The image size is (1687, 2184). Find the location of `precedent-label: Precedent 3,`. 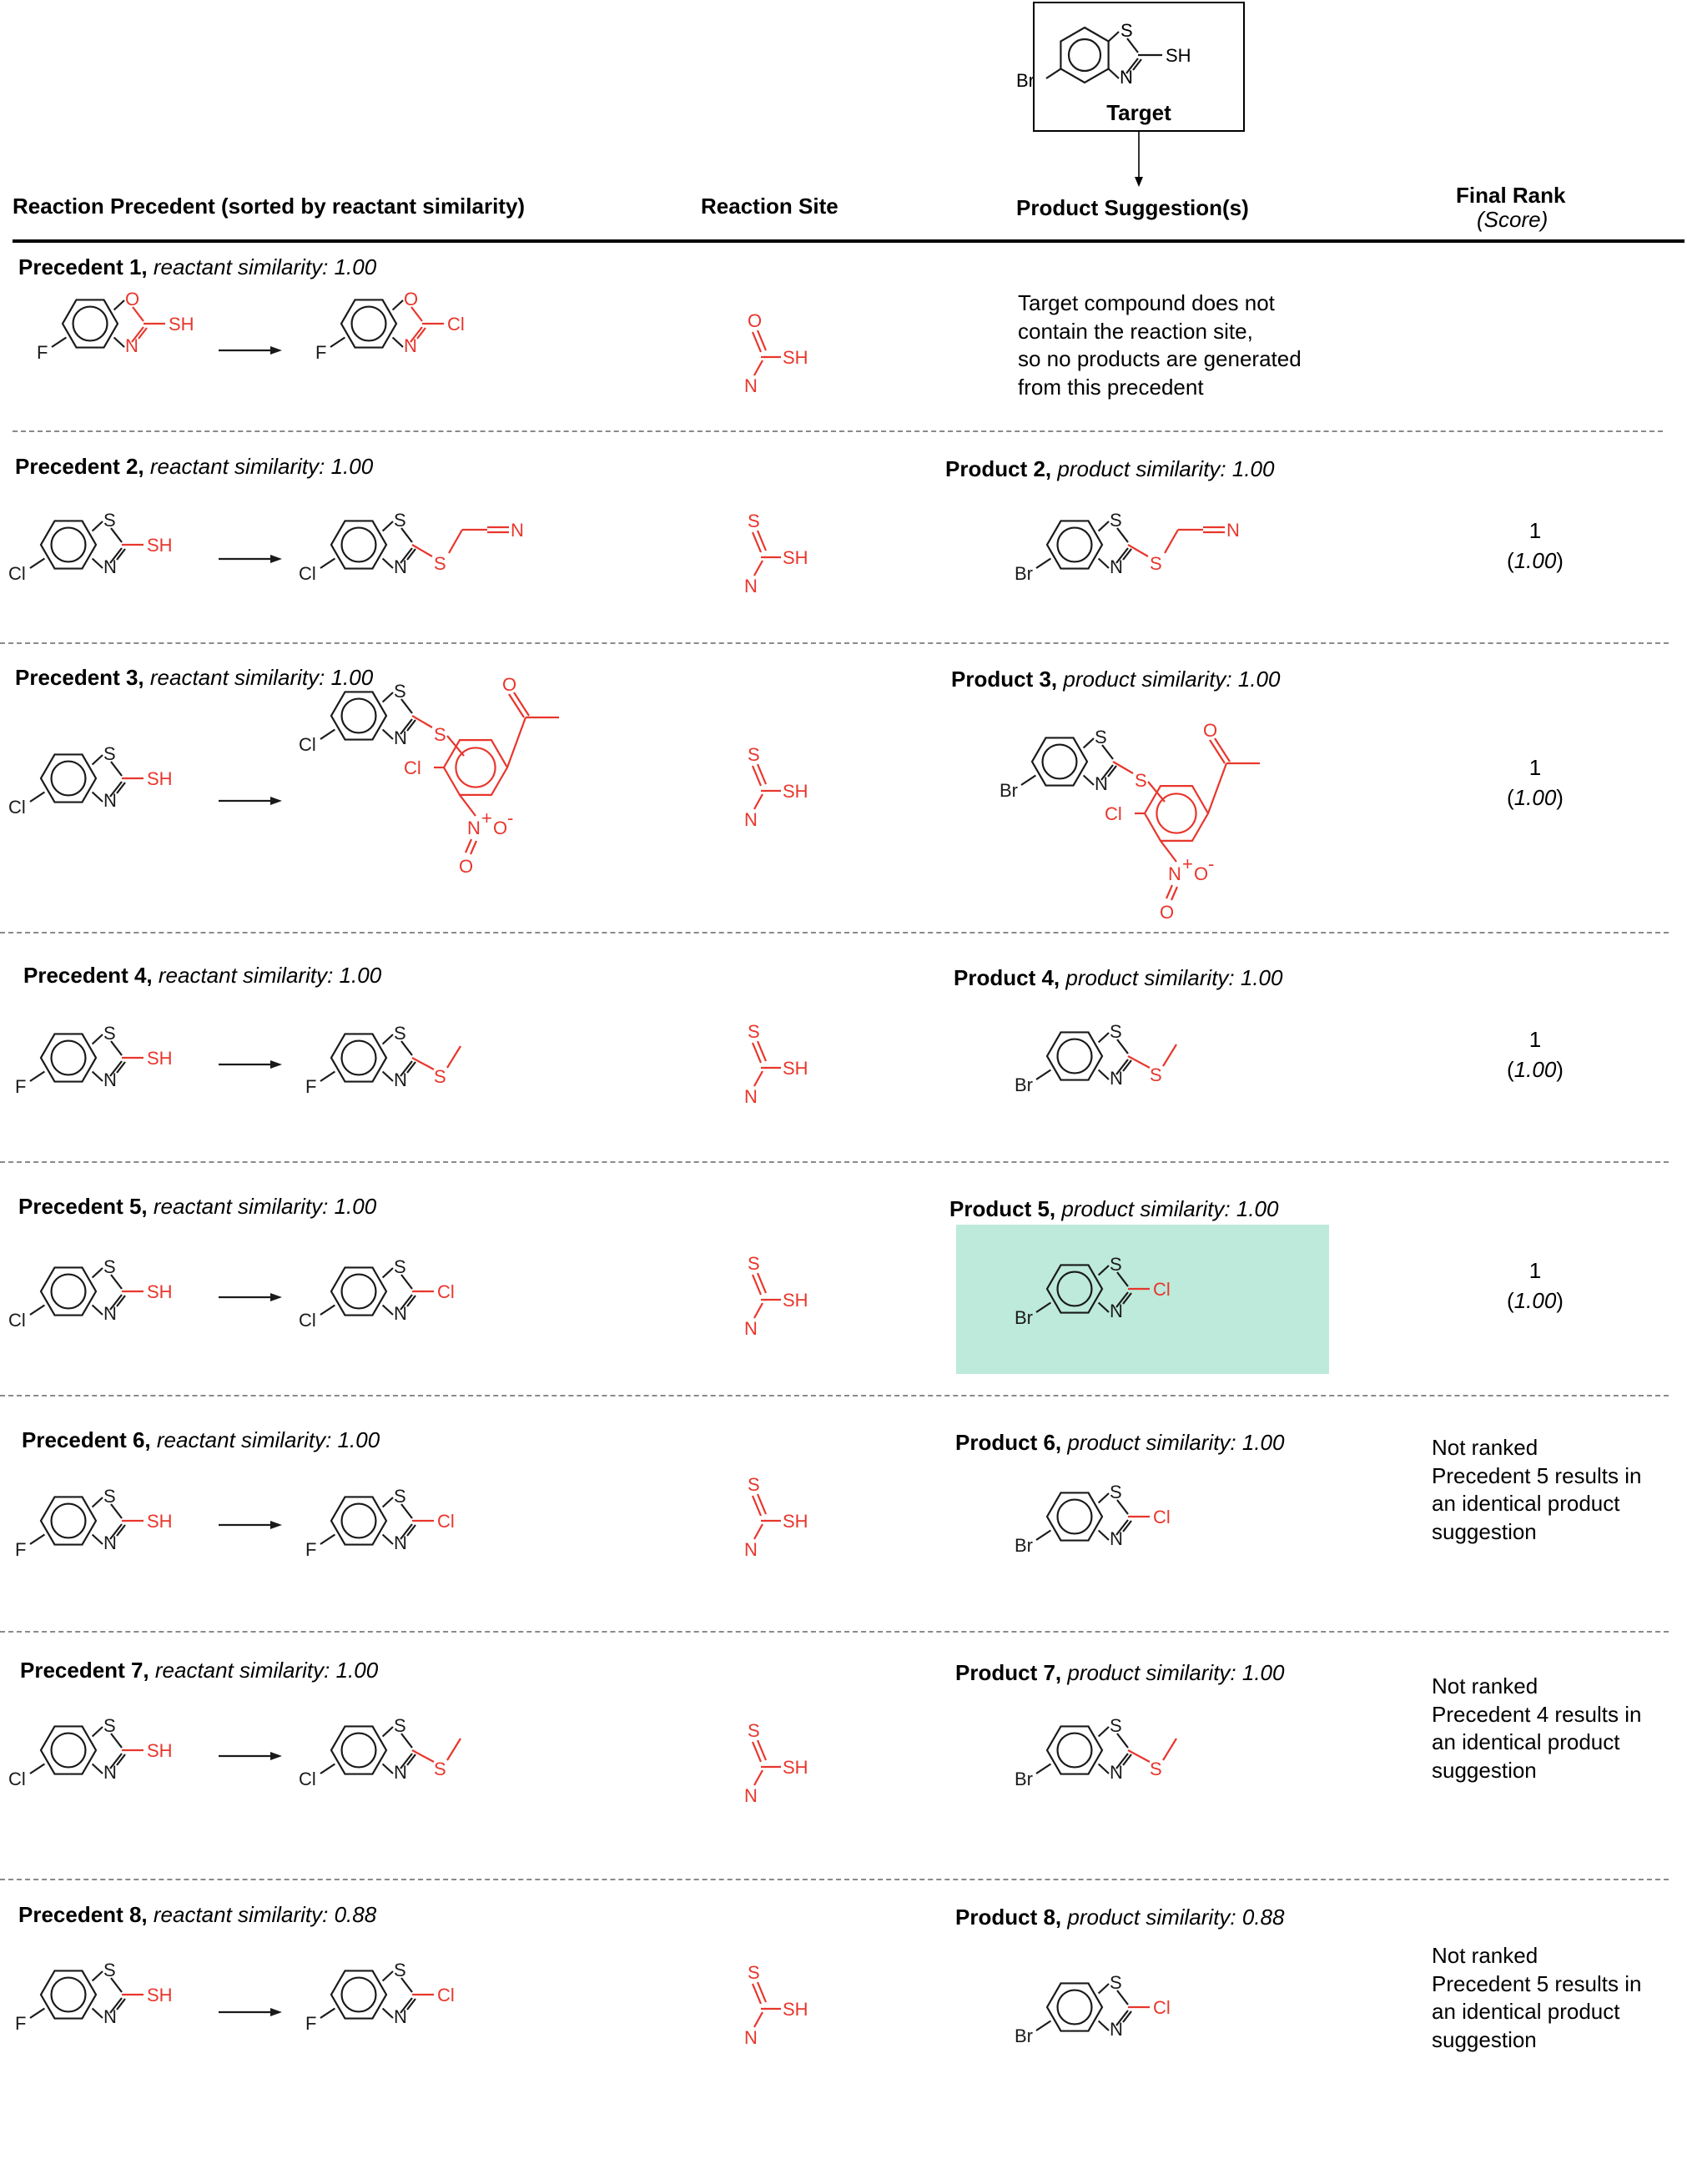

precedent-label: Precedent 3, is located at coordinates (79, 677).